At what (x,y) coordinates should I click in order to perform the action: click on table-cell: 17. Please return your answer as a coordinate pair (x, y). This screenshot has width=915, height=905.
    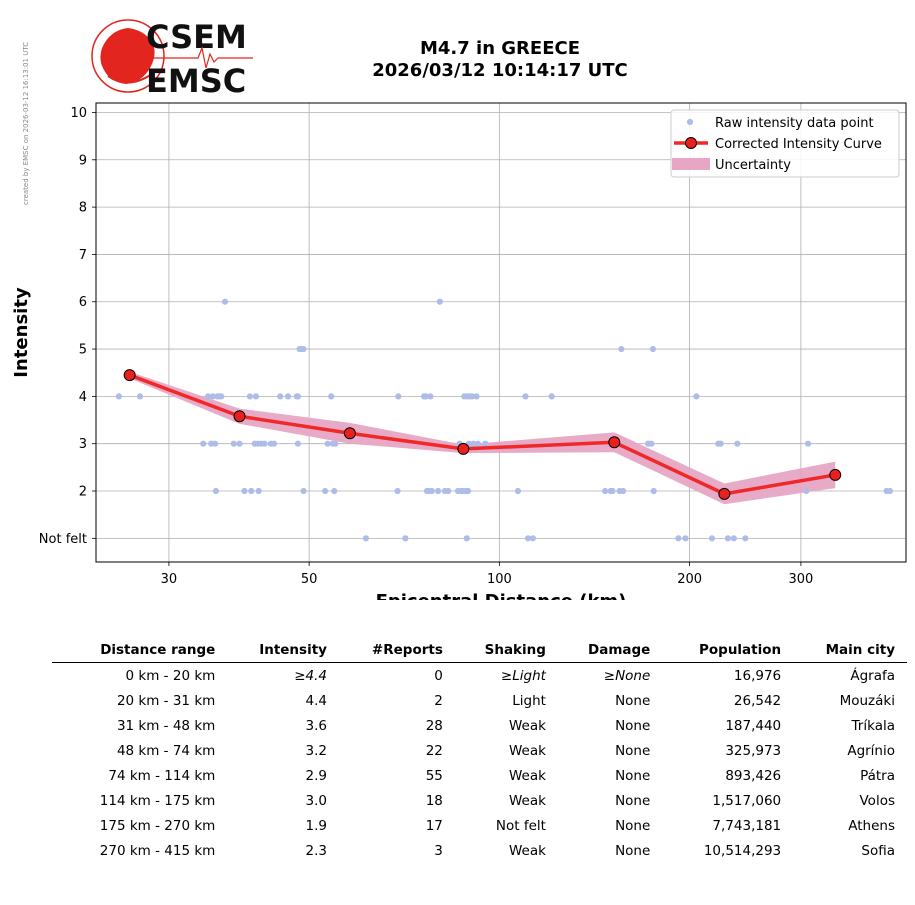
    Looking at the image, I should click on (434, 825).